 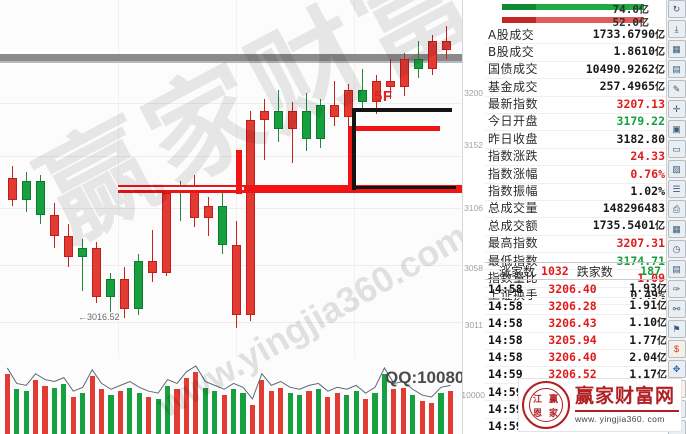 I want to click on quote-label: 国债成交, so click(x=513, y=69).